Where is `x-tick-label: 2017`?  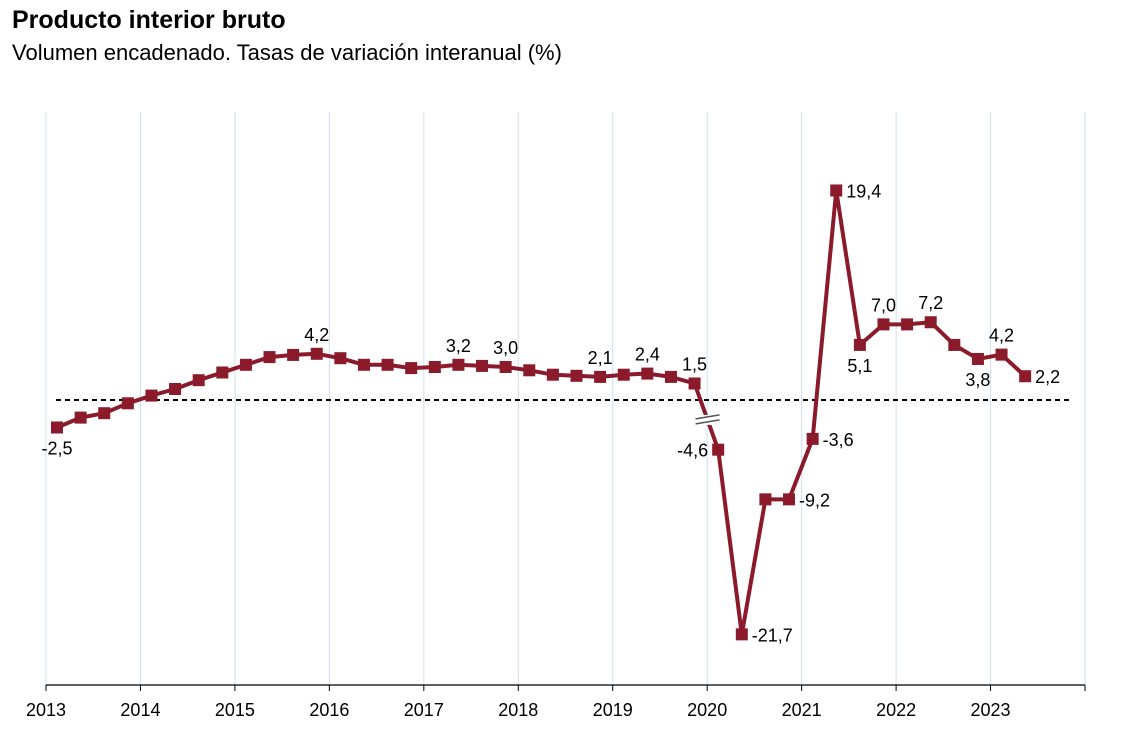 x-tick-label: 2017 is located at coordinates (424, 710).